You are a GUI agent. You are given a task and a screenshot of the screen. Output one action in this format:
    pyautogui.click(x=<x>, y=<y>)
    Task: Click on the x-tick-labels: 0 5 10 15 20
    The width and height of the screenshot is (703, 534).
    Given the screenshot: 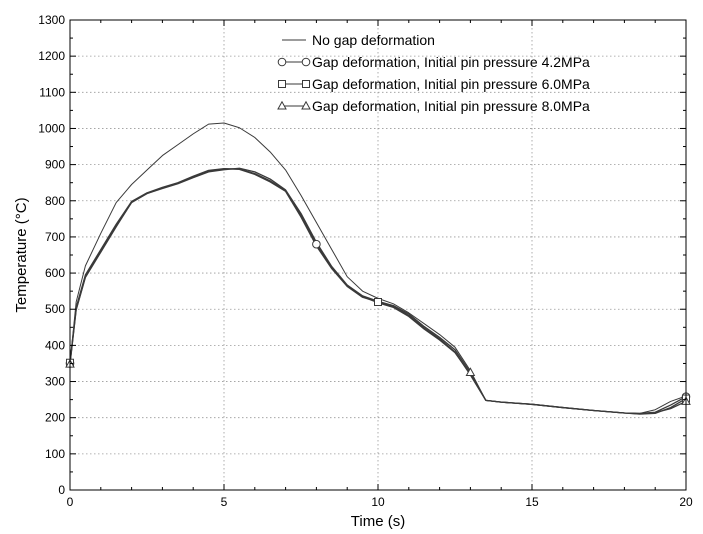 What is the action you would take?
    pyautogui.click(x=380, y=502)
    